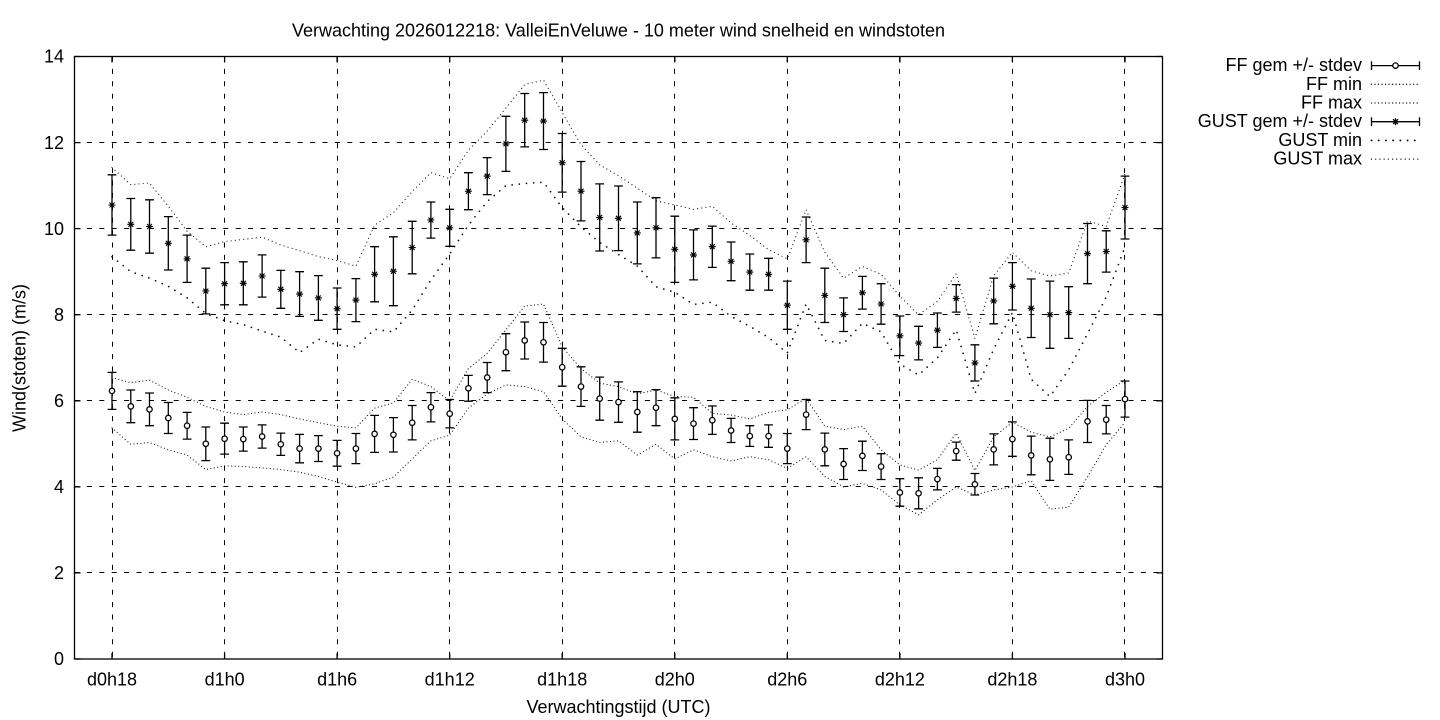 The height and width of the screenshot is (720, 1440). Describe the element at coordinates (1293, 65) in the screenshot. I see `svg-text: FF gem +/- stdev` at that location.